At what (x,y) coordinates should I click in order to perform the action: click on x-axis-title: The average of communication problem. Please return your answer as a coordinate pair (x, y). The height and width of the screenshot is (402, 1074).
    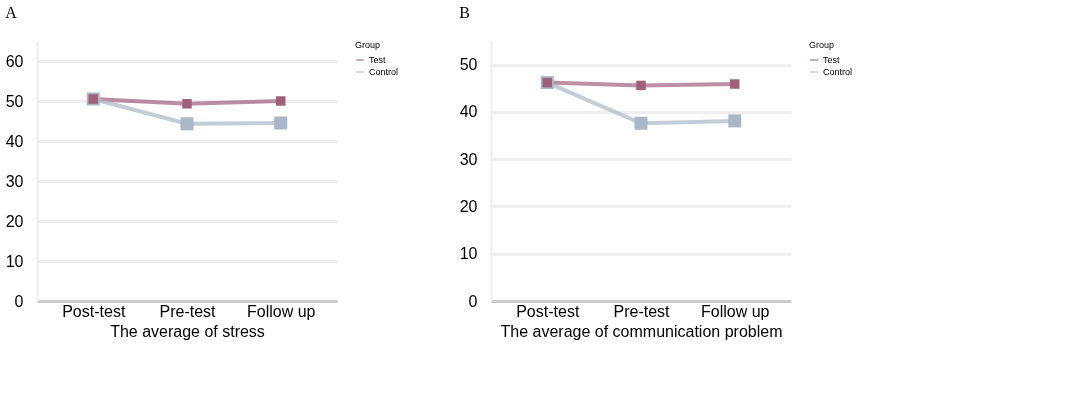
    Looking at the image, I should click on (641, 331).